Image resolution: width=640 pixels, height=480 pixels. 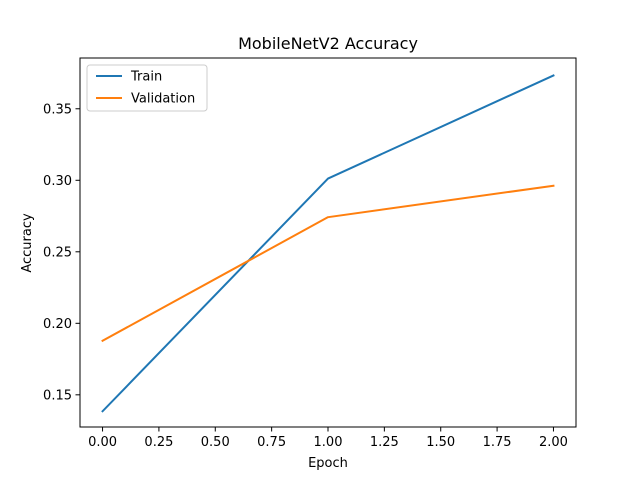 I want to click on x-axis-label: Epoch, so click(x=328, y=463).